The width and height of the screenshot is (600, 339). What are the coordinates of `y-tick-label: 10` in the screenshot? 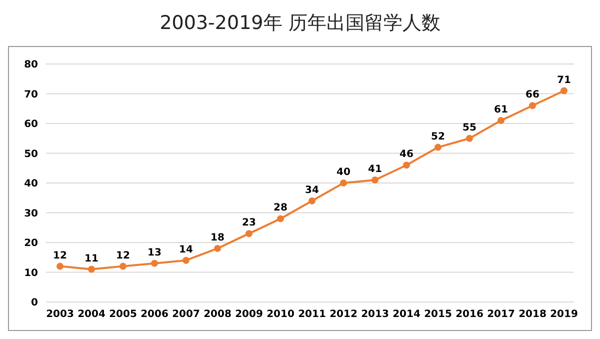 It's located at (31, 273).